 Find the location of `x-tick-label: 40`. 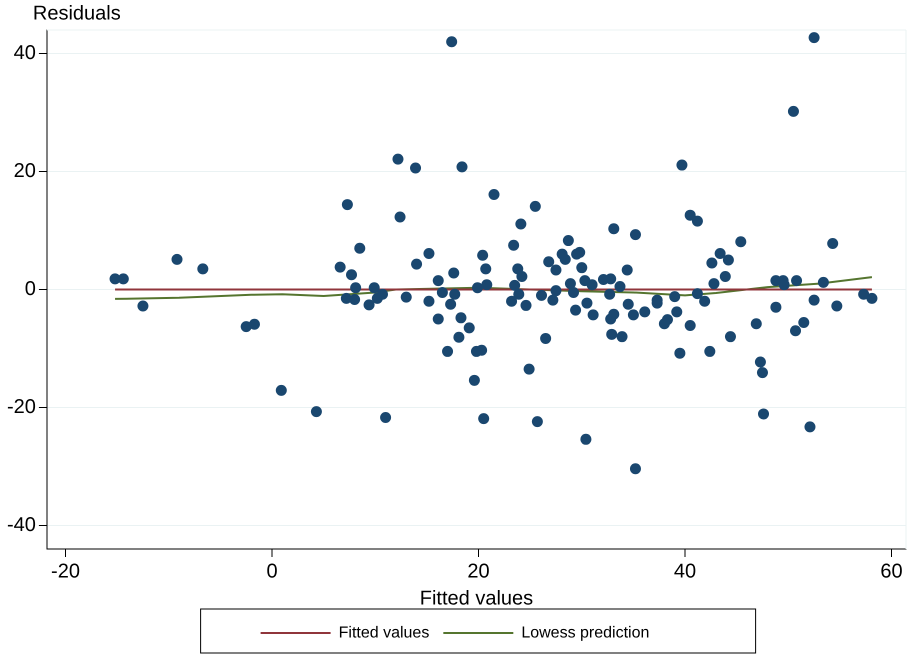

x-tick-label: 40 is located at coordinates (685, 571).